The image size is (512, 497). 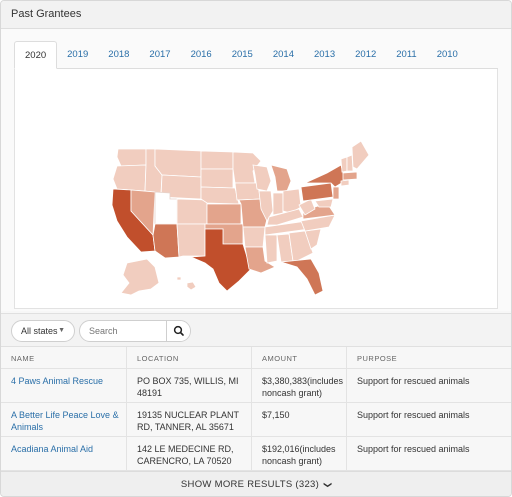 What do you see at coordinates (281, 178) in the screenshot?
I see `state-michigan` at bounding box center [281, 178].